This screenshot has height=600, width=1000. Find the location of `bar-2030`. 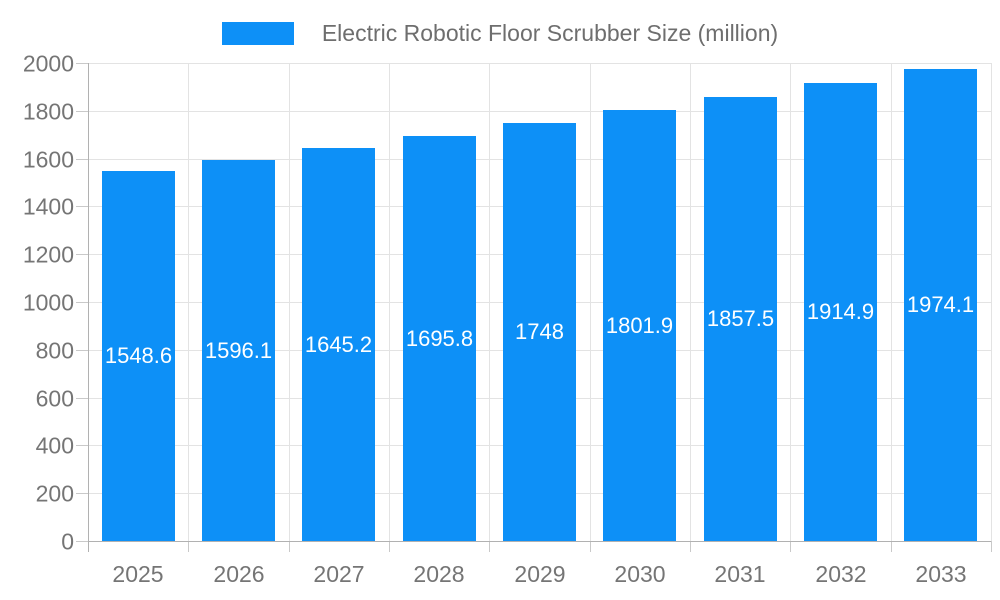

bar-2030 is located at coordinates (639, 325).